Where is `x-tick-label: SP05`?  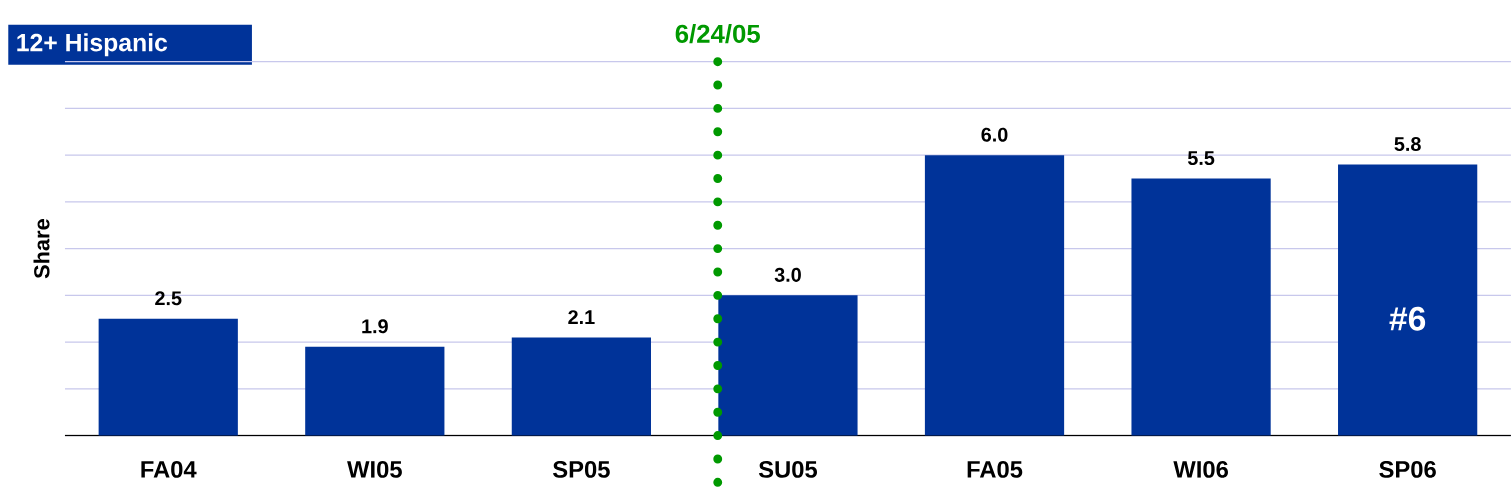 x-tick-label: SP05 is located at coordinates (581, 469).